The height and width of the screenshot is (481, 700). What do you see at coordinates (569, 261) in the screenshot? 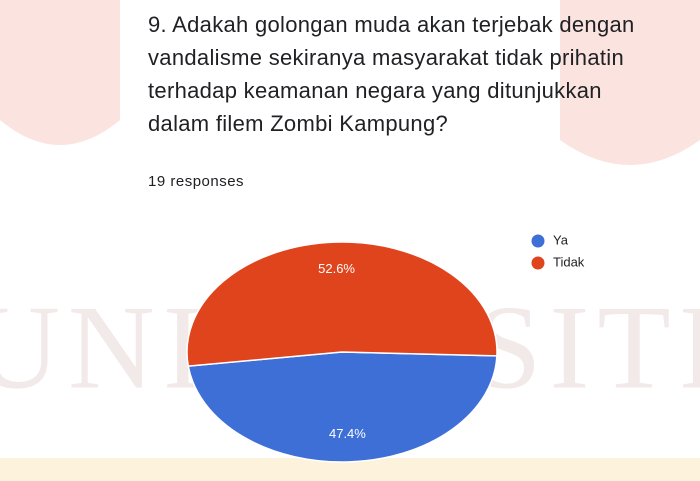
I see `legend-label: Tidak` at bounding box center [569, 261].